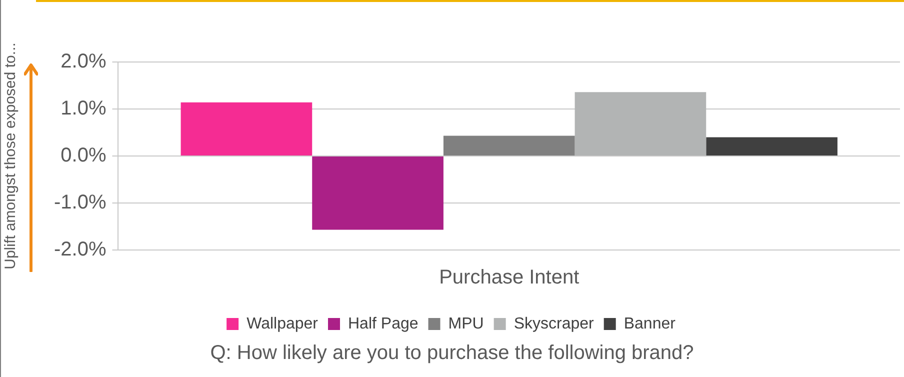 This screenshot has height=377, width=904. Describe the element at coordinates (554, 323) in the screenshot. I see `legend-label: Skyscraper` at that location.